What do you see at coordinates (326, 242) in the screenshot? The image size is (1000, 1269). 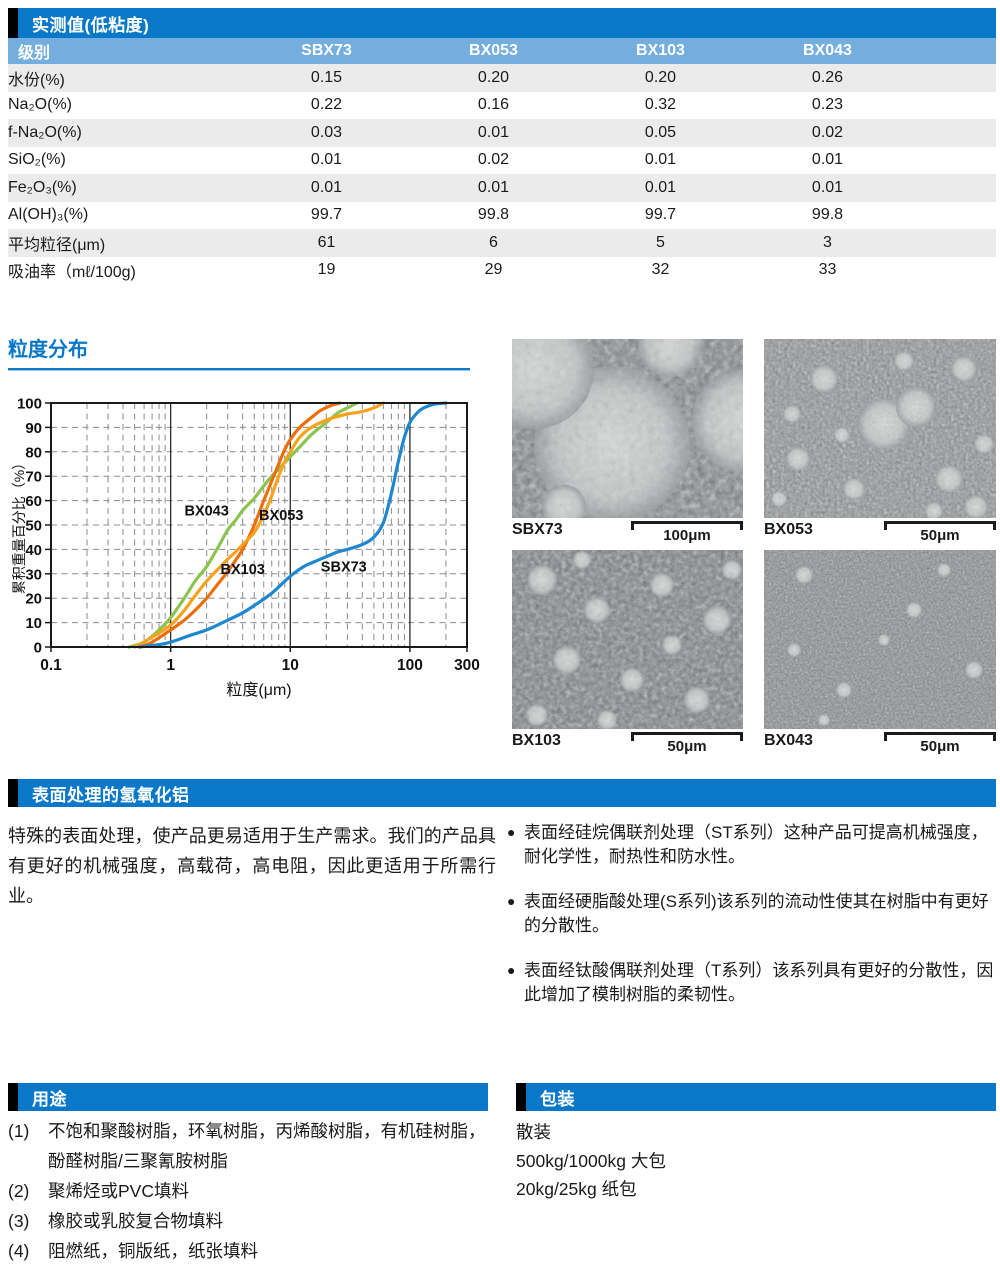 I see `cell-value: 61` at bounding box center [326, 242].